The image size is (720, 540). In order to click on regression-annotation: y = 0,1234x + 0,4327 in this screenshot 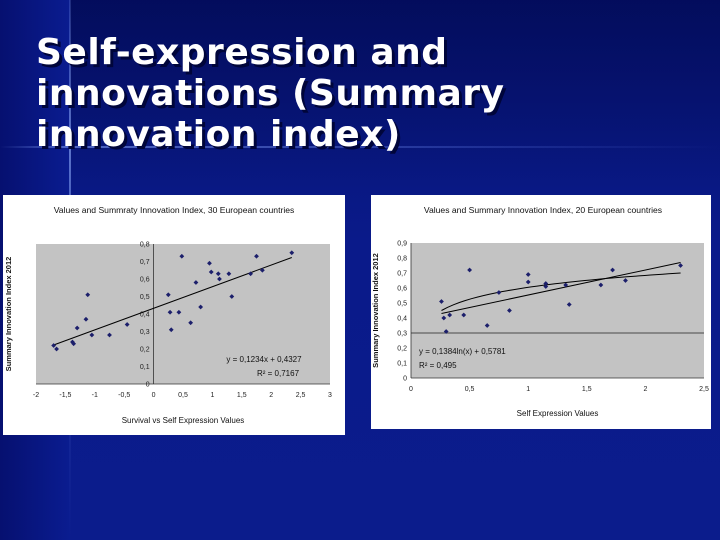, I will do `click(264, 359)`.